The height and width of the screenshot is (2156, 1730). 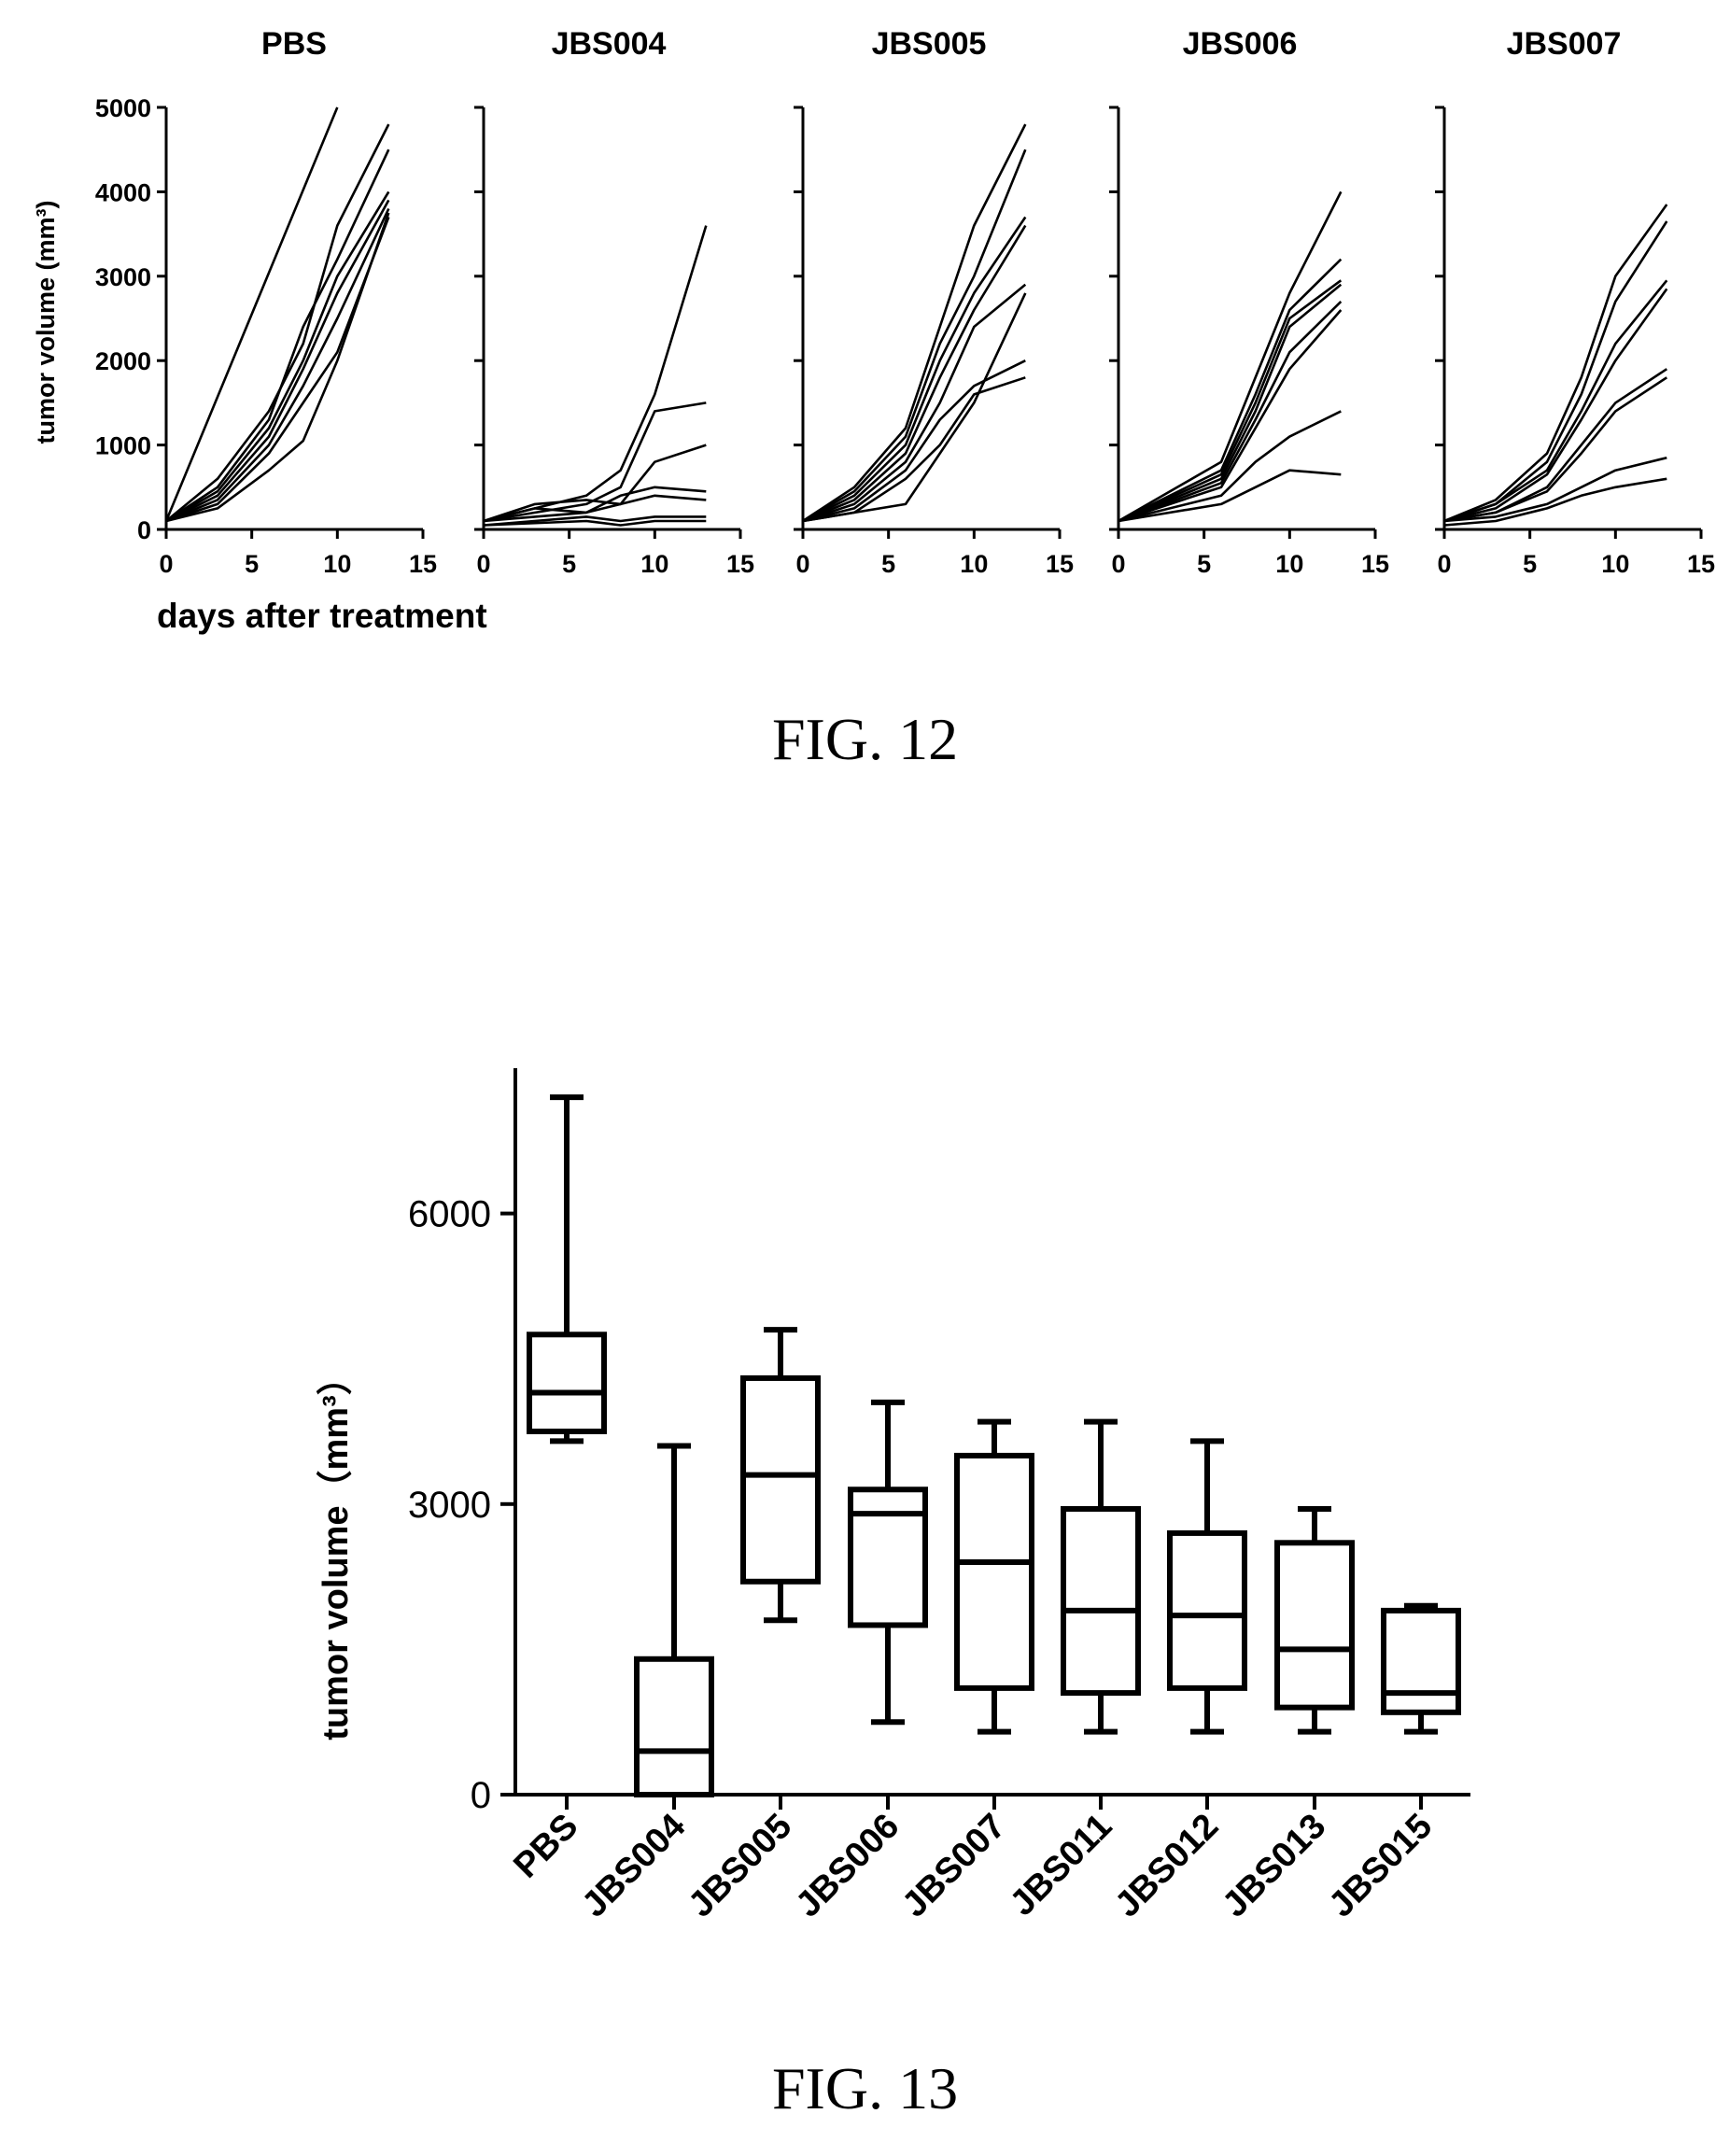 What do you see at coordinates (994, 1571) in the screenshot?
I see `box-jbs007` at bounding box center [994, 1571].